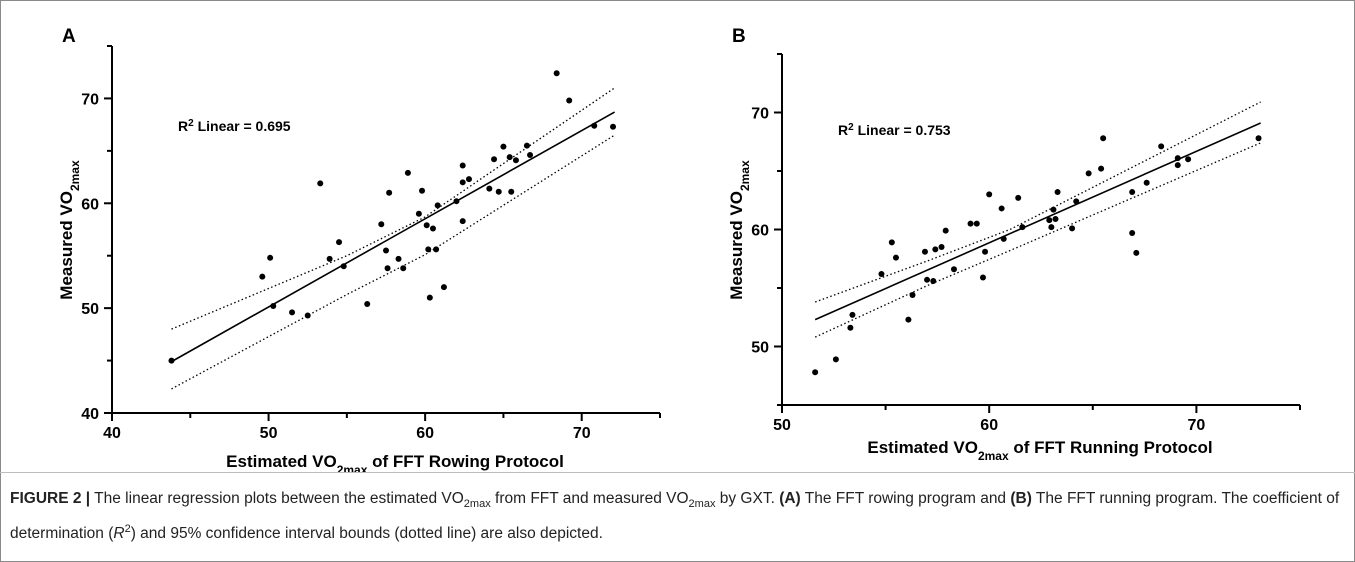 Image resolution: width=1355 pixels, height=562 pixels. I want to click on caption-text-4: The FFT rowing program and, so click(905, 498).